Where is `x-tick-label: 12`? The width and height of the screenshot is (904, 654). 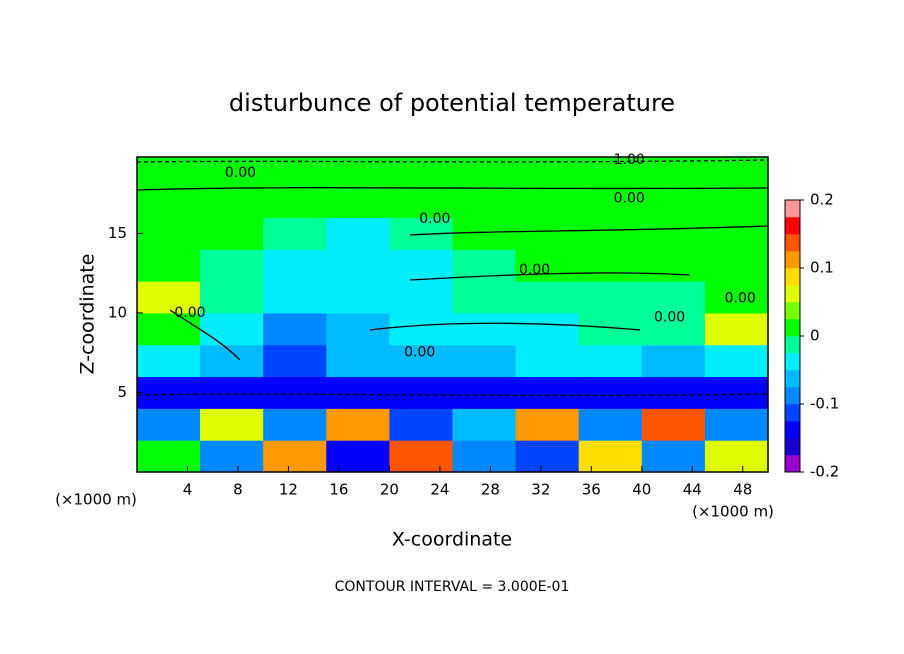
x-tick-label: 12 is located at coordinates (288, 490).